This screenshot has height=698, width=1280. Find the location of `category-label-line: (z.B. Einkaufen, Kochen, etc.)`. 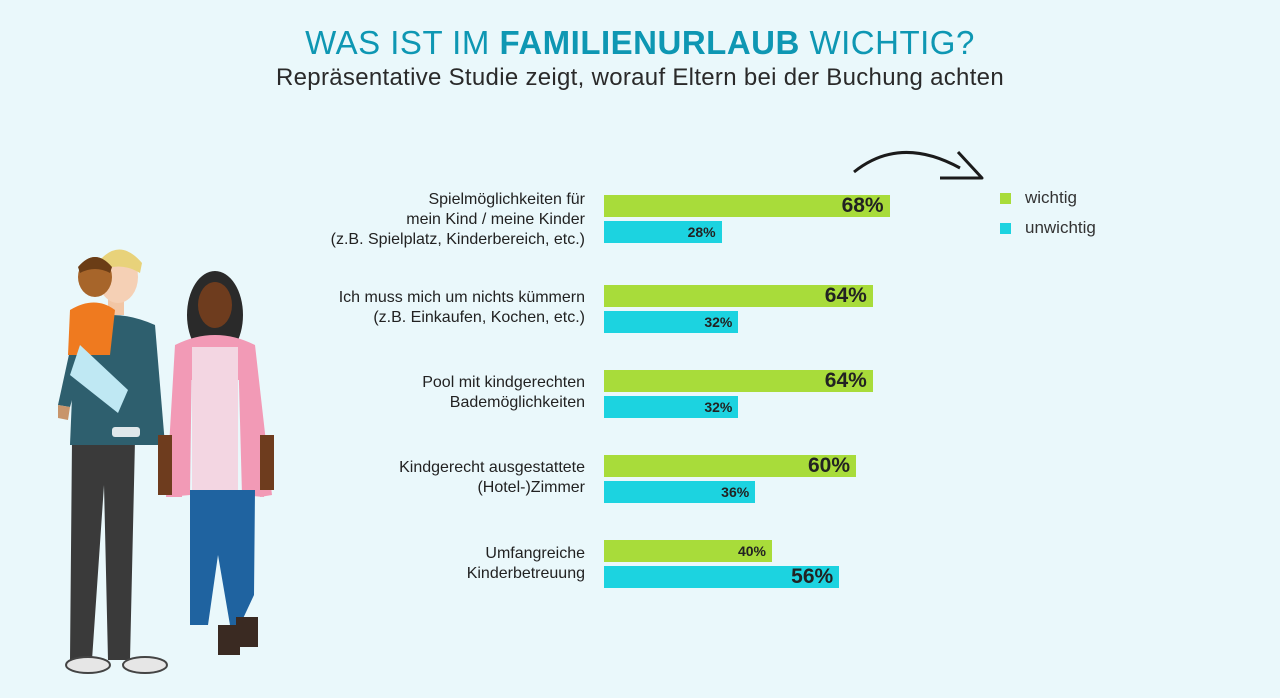

category-label-line: (z.B. Einkaufen, Kochen, etc.) is located at coordinates (479, 317).